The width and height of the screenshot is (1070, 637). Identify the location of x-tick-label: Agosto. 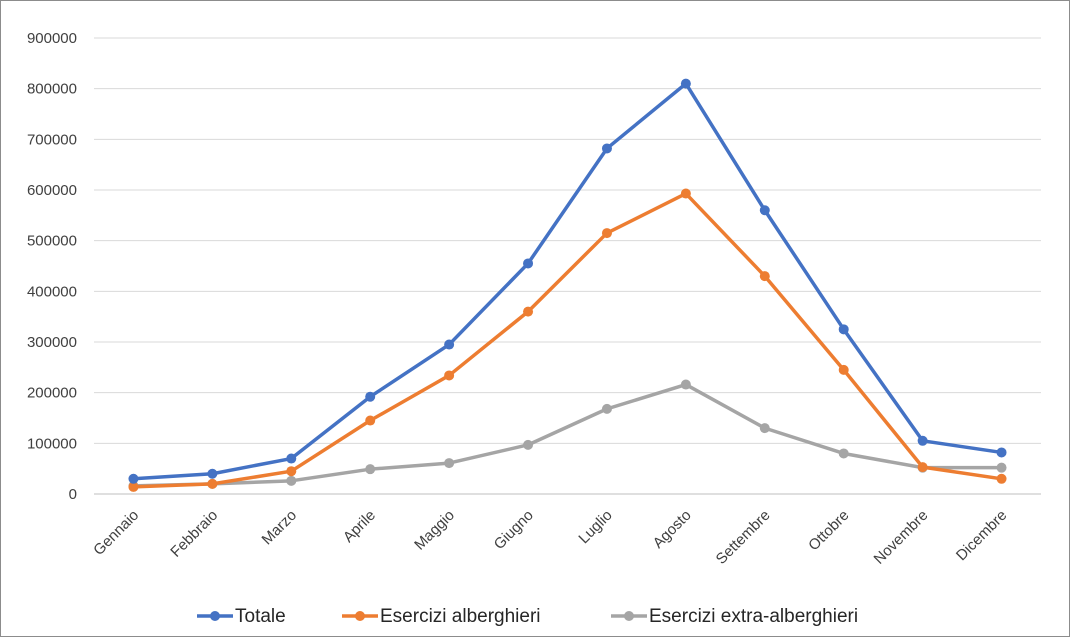
(672, 529).